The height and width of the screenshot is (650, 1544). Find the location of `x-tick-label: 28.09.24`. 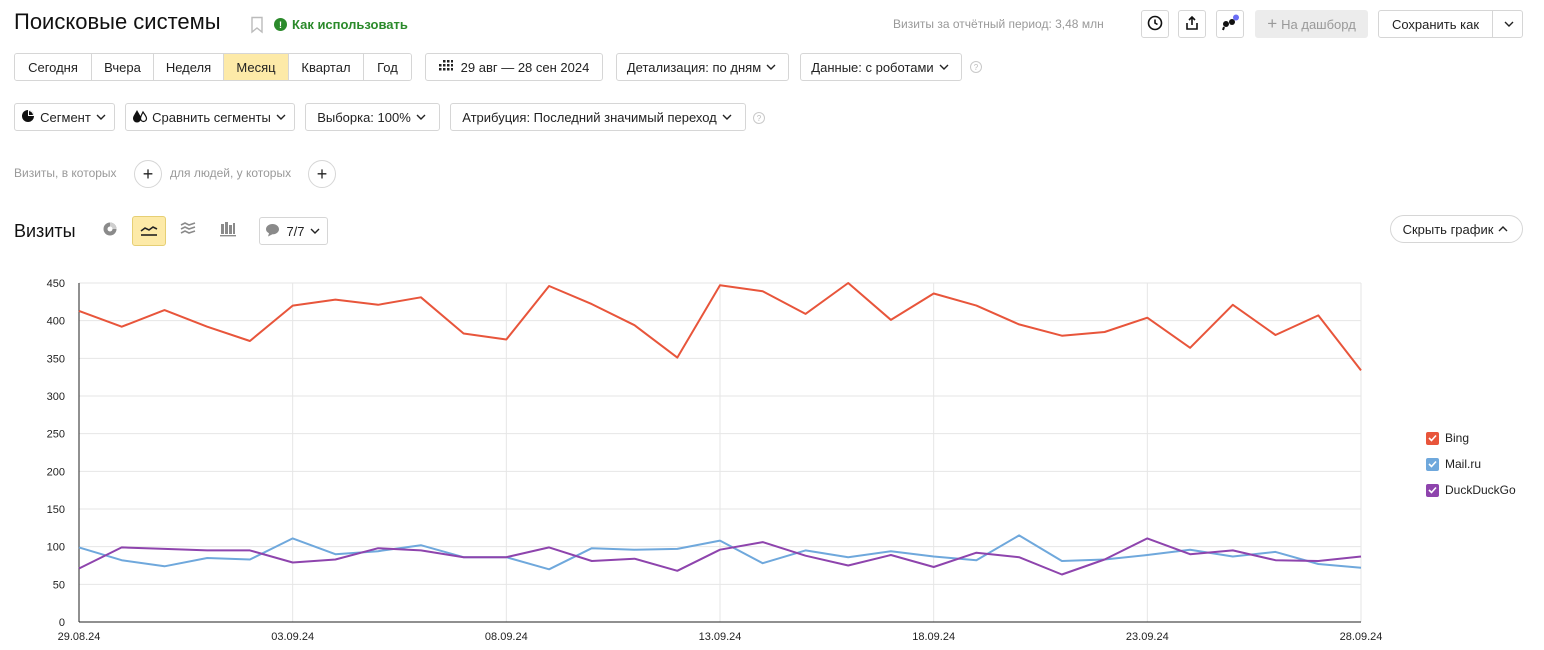

x-tick-label: 28.09.24 is located at coordinates (1361, 637).